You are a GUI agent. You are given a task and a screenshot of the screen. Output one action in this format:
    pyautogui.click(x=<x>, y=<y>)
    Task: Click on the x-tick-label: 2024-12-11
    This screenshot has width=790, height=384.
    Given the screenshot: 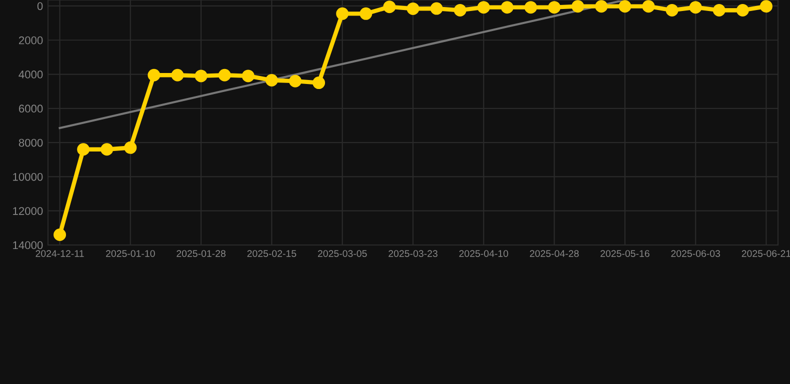 What is the action you would take?
    pyautogui.click(x=60, y=253)
    